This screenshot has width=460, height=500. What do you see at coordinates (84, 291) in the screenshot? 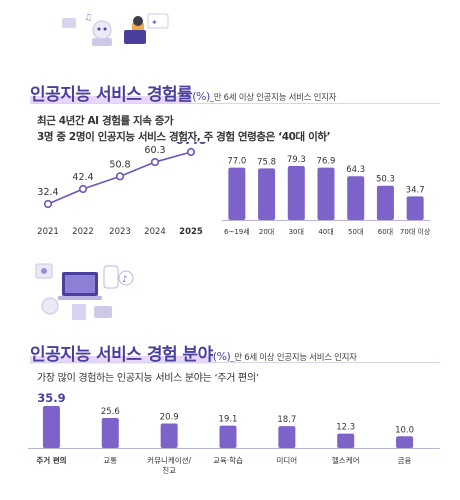
I see `ai-devices-illustration: ♪` at bounding box center [84, 291].